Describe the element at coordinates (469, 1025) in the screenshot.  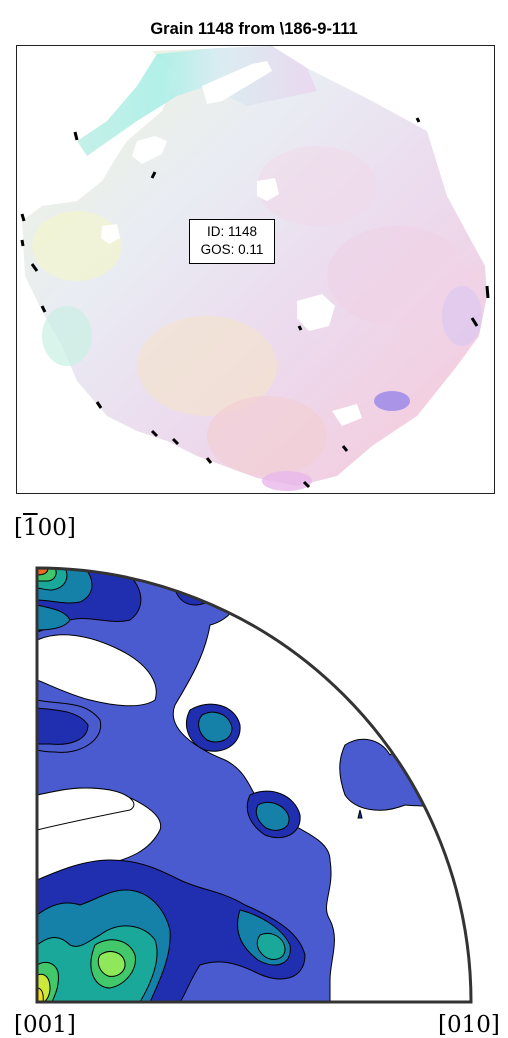
I see `pole-label-bottom-right: [010]` at that location.